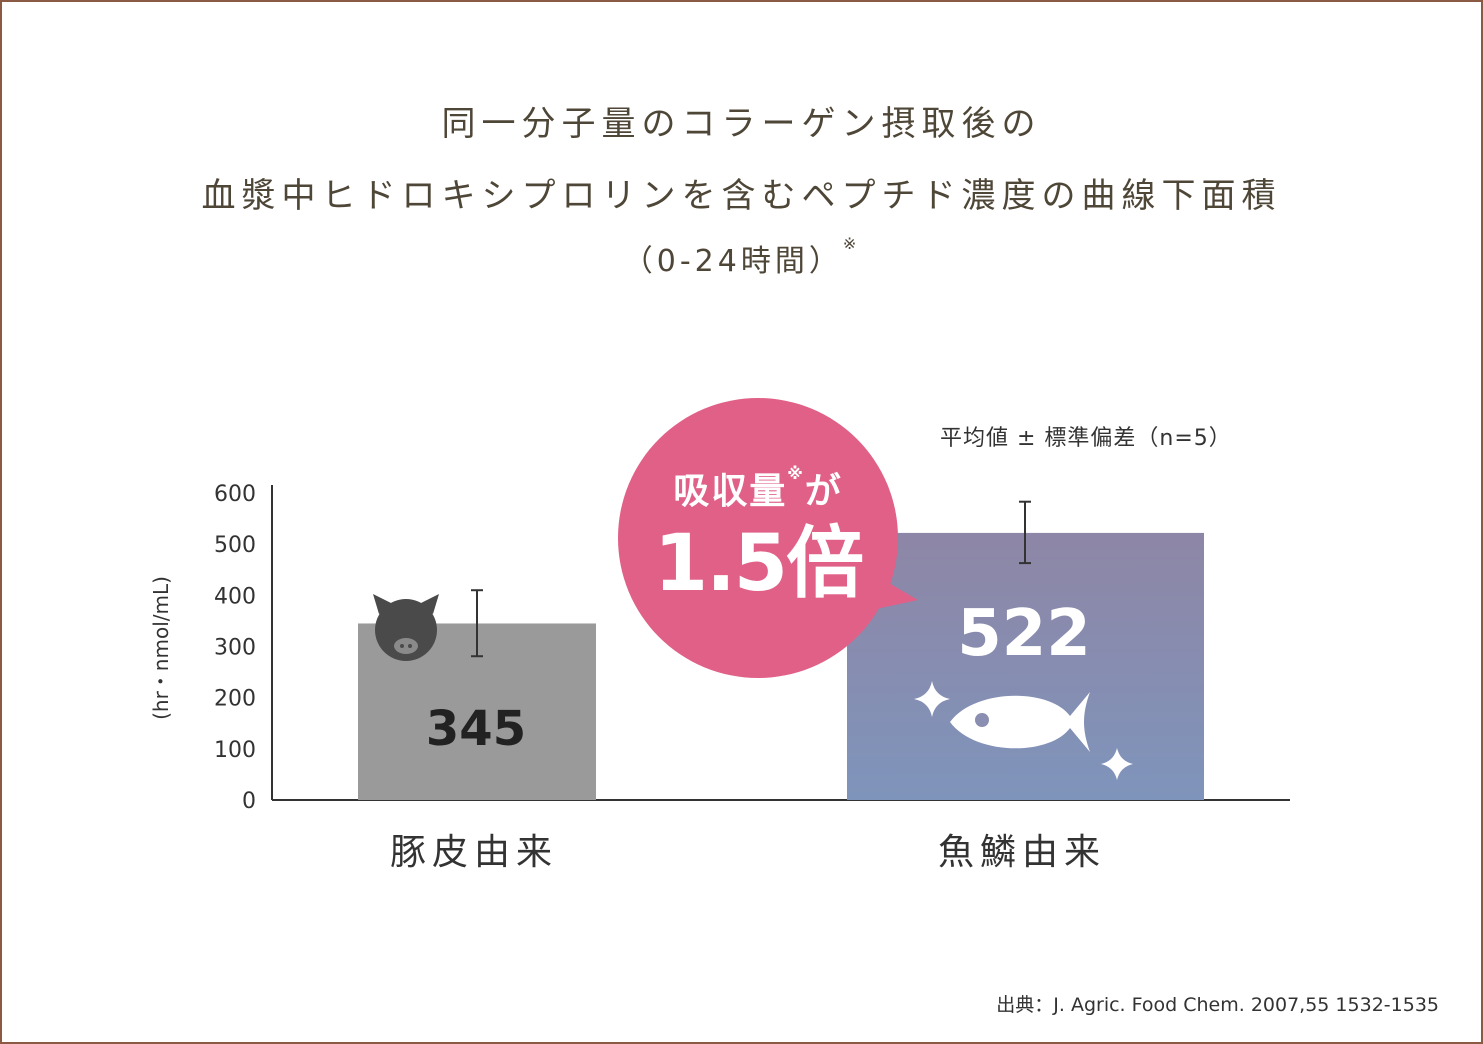 This screenshot has width=1483, height=1044. I want to click on category-label-pig: 豚皮由来, so click(474, 852).